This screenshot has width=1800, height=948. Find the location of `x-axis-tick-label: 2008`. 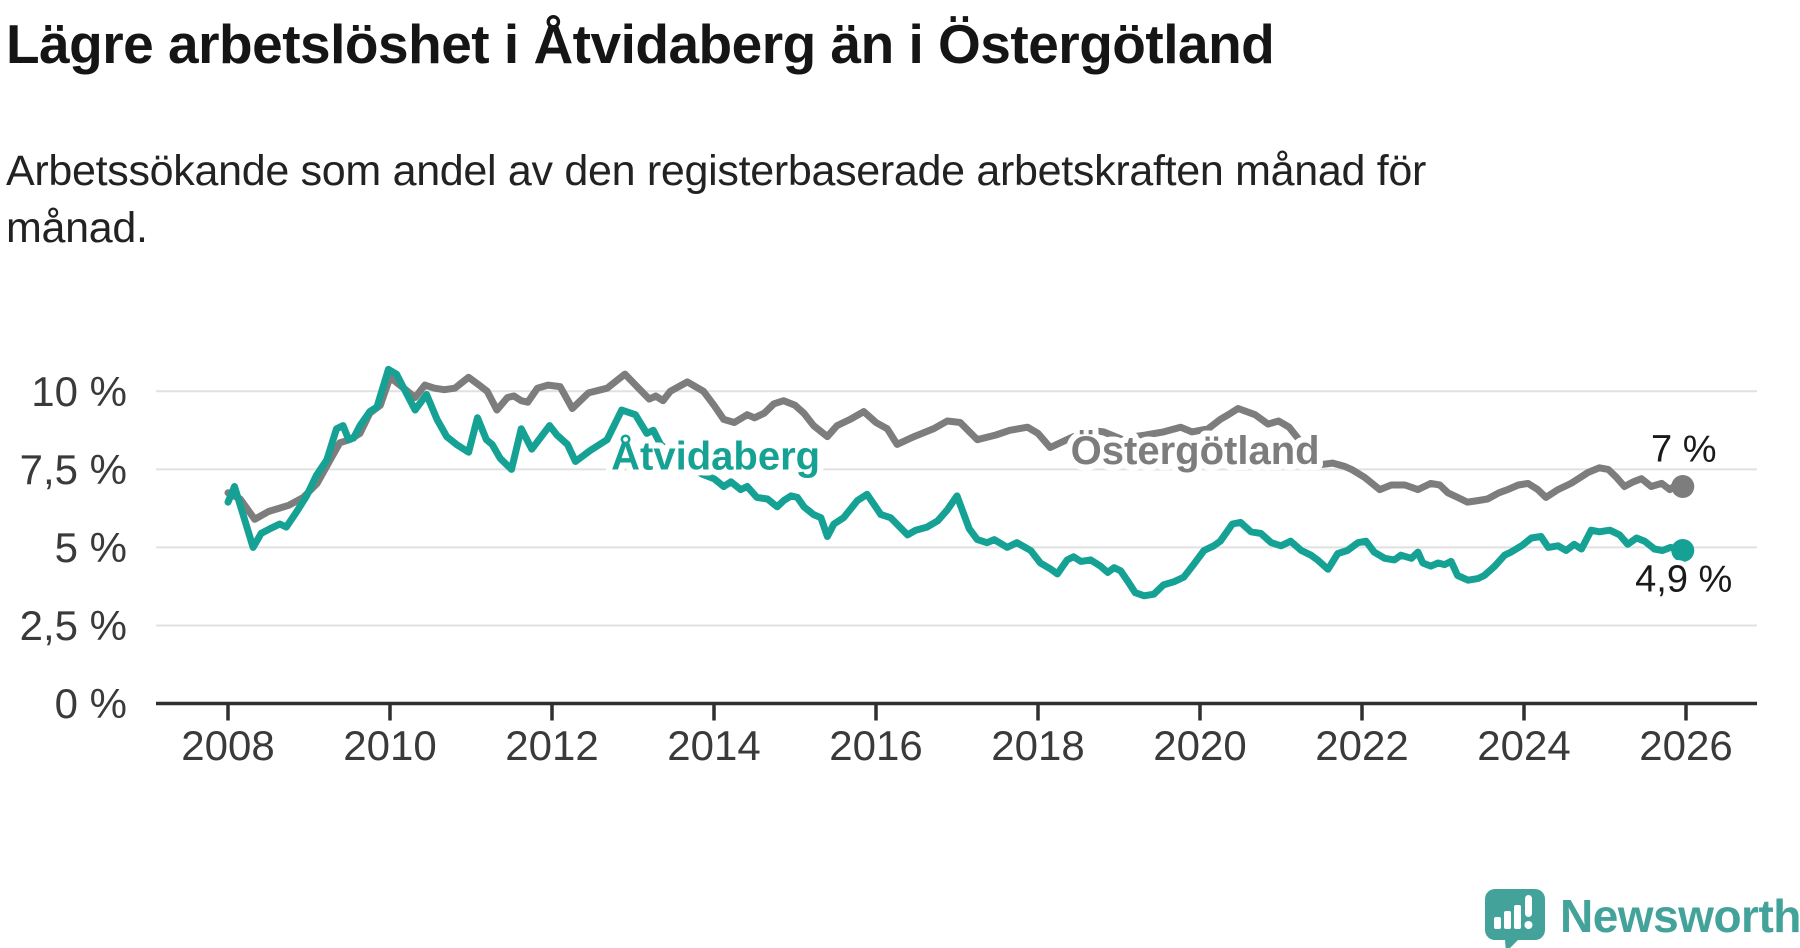

x-axis-tick-label: 2008 is located at coordinates (227, 745).